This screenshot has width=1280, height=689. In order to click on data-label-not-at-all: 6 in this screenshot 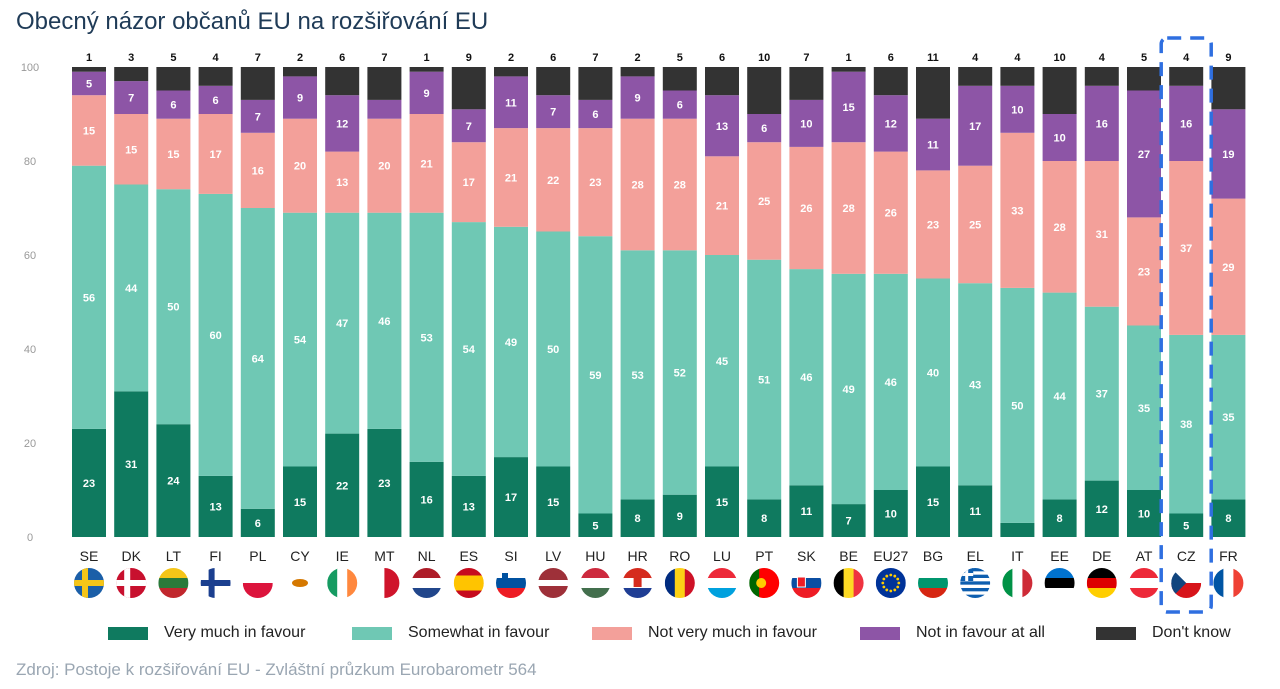, I will do `click(216, 101)`.